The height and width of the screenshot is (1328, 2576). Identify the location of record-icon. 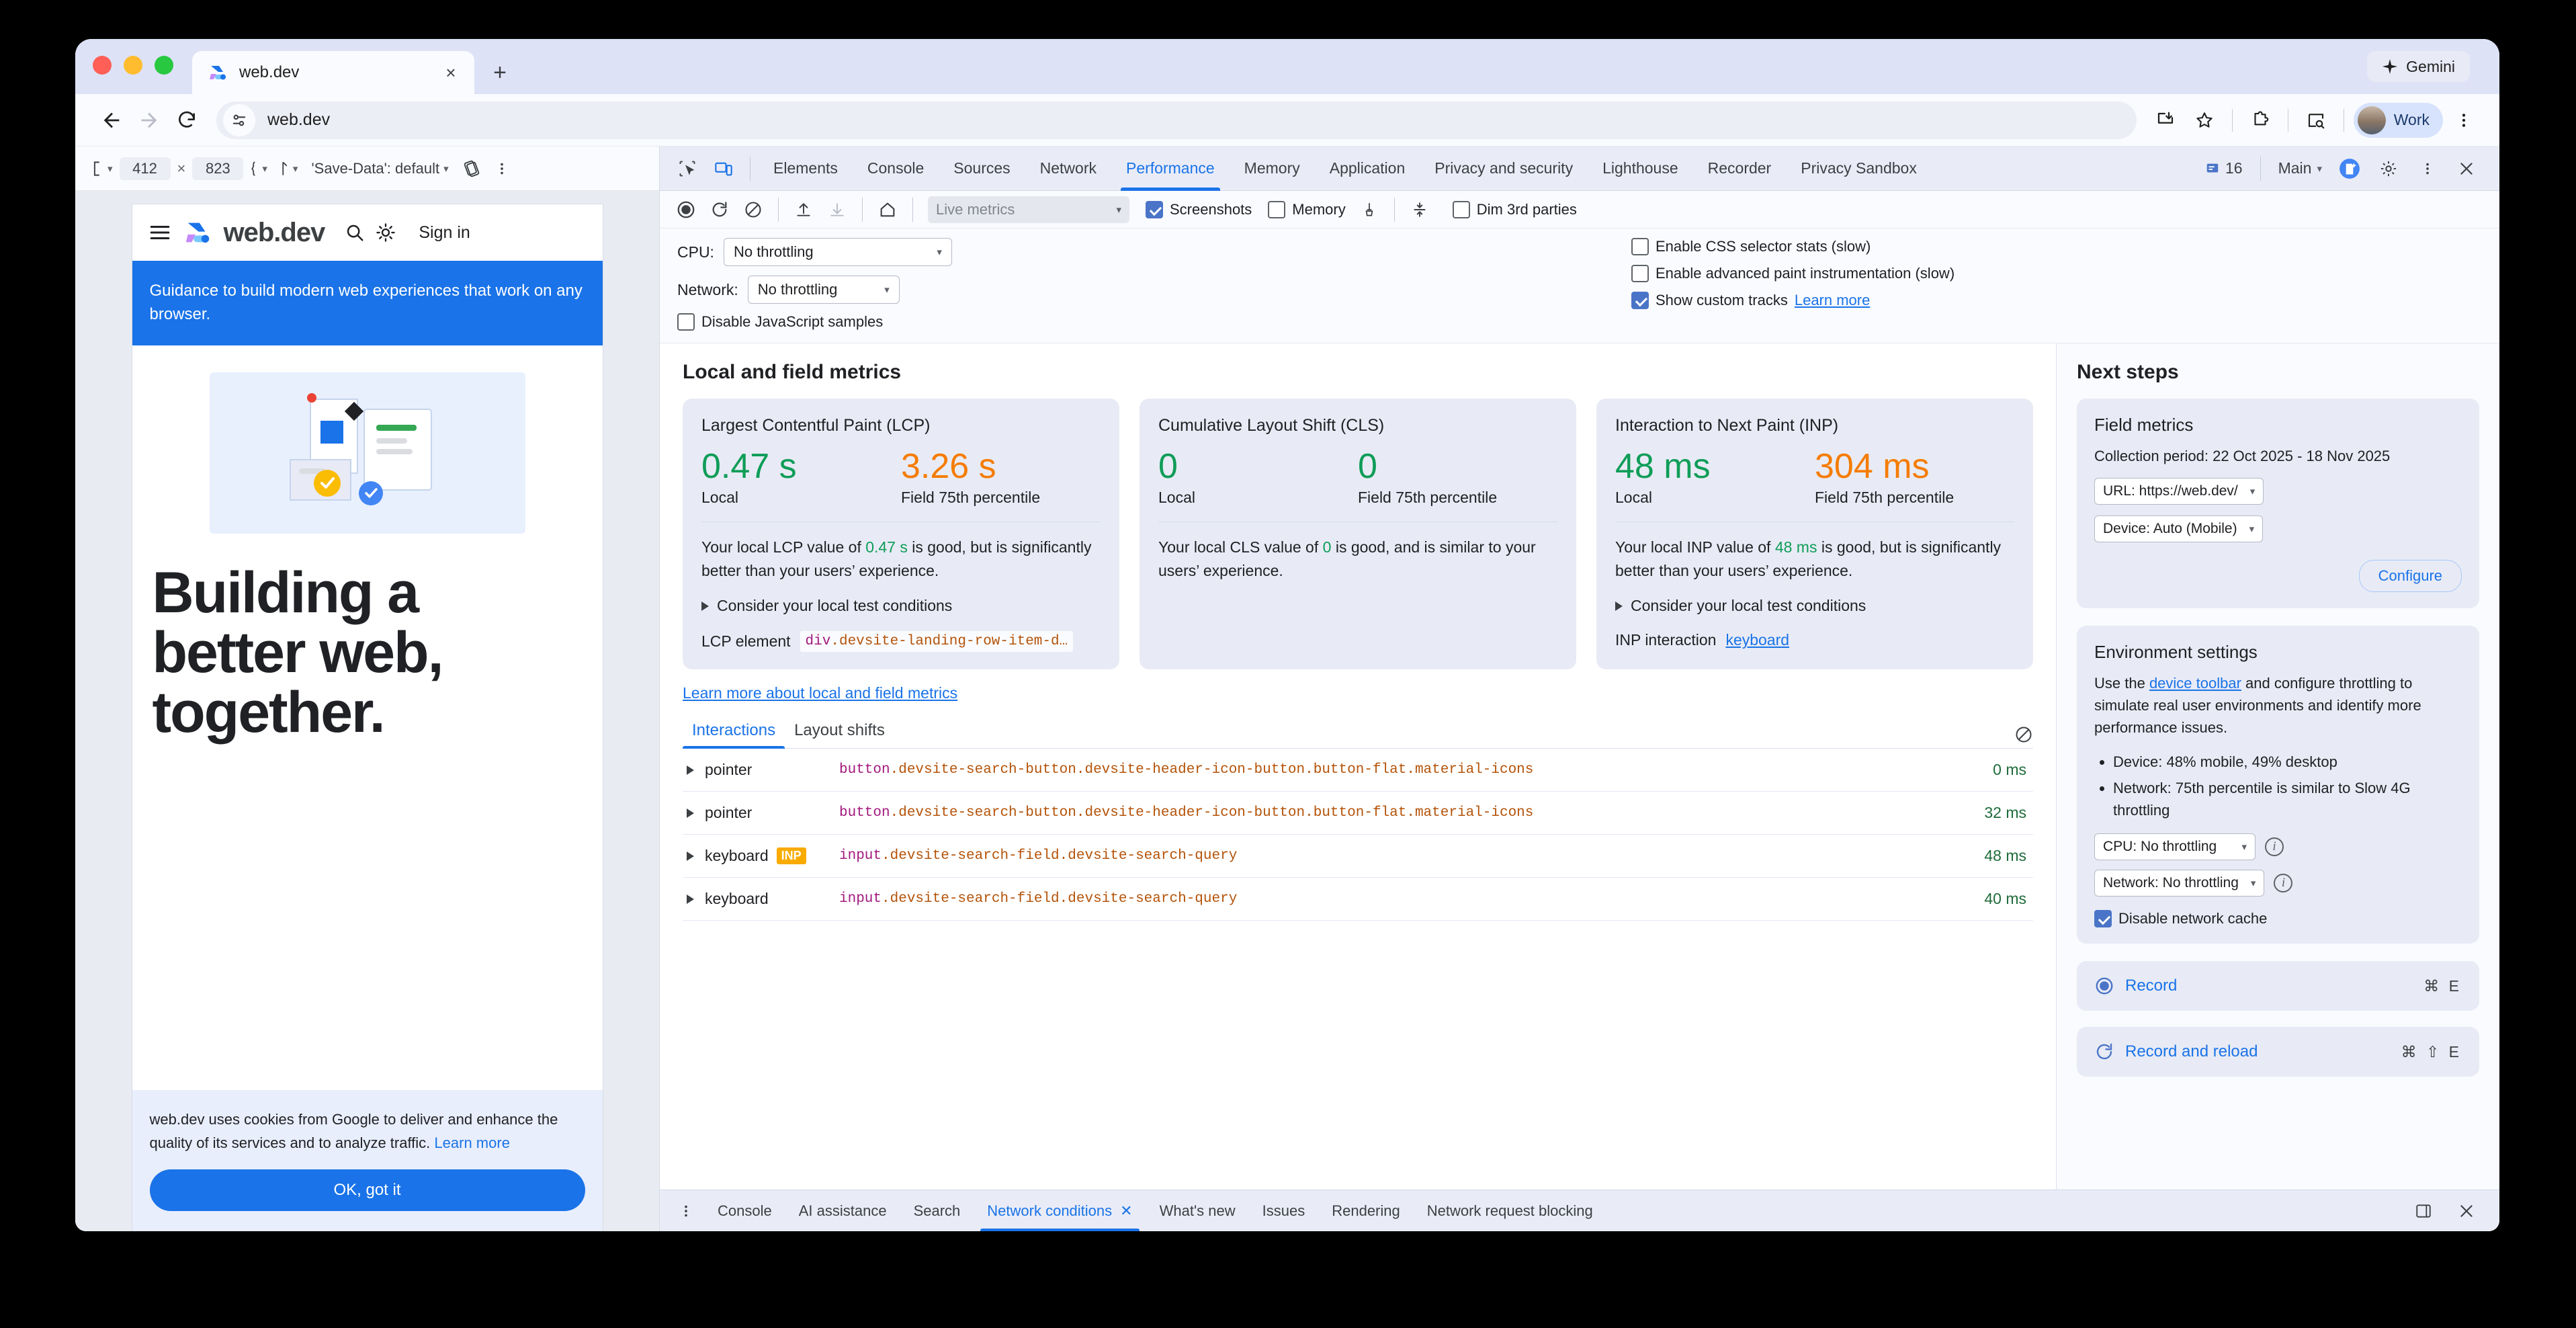
(686, 209).